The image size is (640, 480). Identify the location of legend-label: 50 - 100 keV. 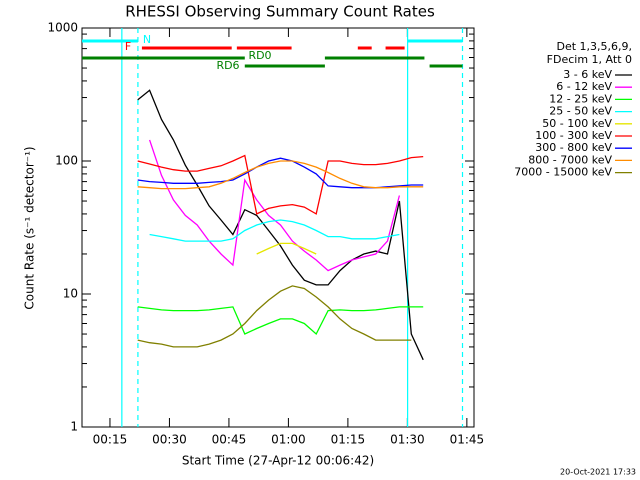
(577, 123).